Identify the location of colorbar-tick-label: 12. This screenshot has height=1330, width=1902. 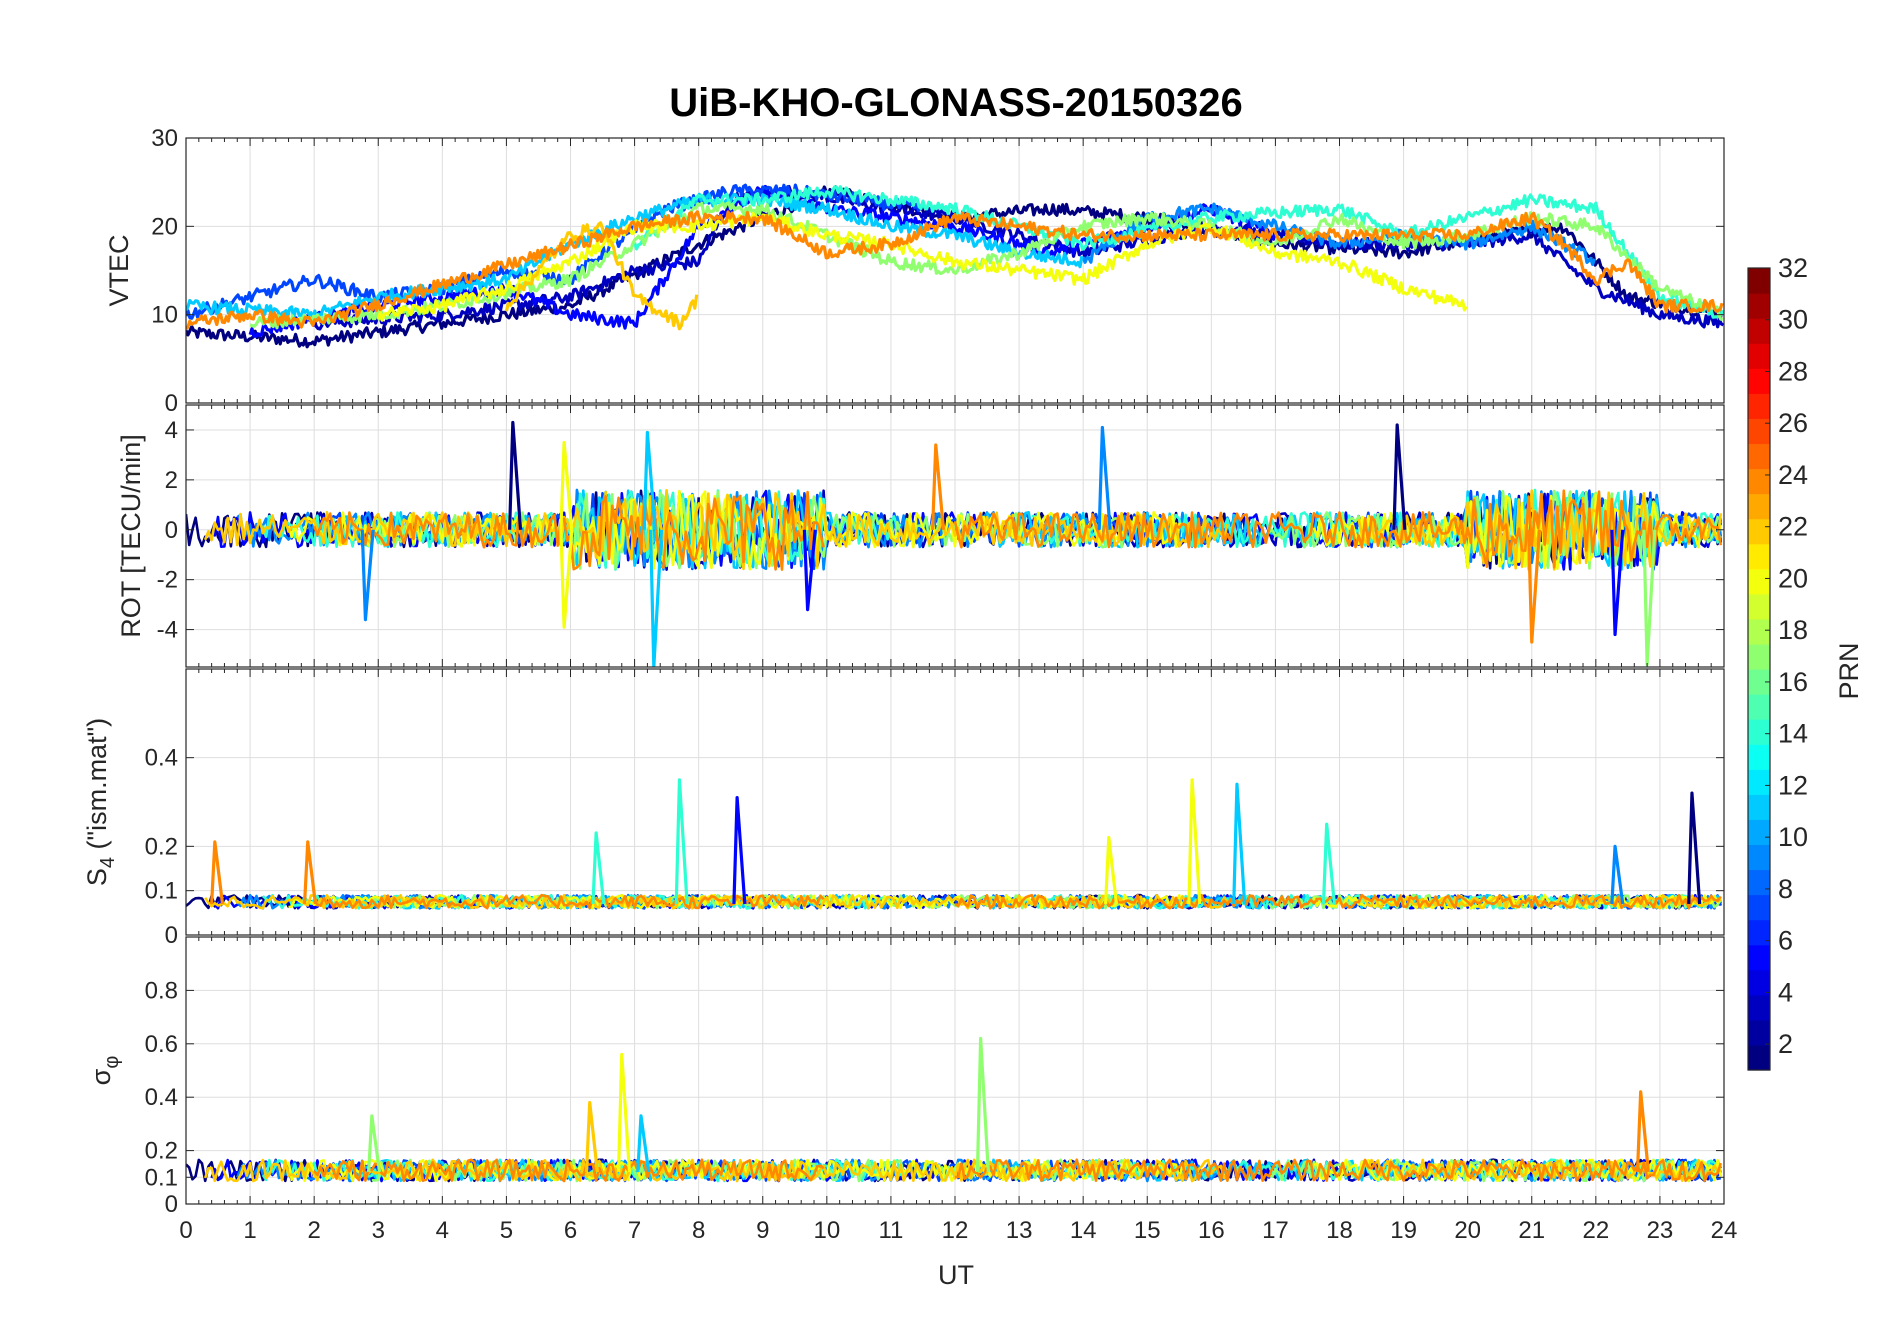
(1793, 785).